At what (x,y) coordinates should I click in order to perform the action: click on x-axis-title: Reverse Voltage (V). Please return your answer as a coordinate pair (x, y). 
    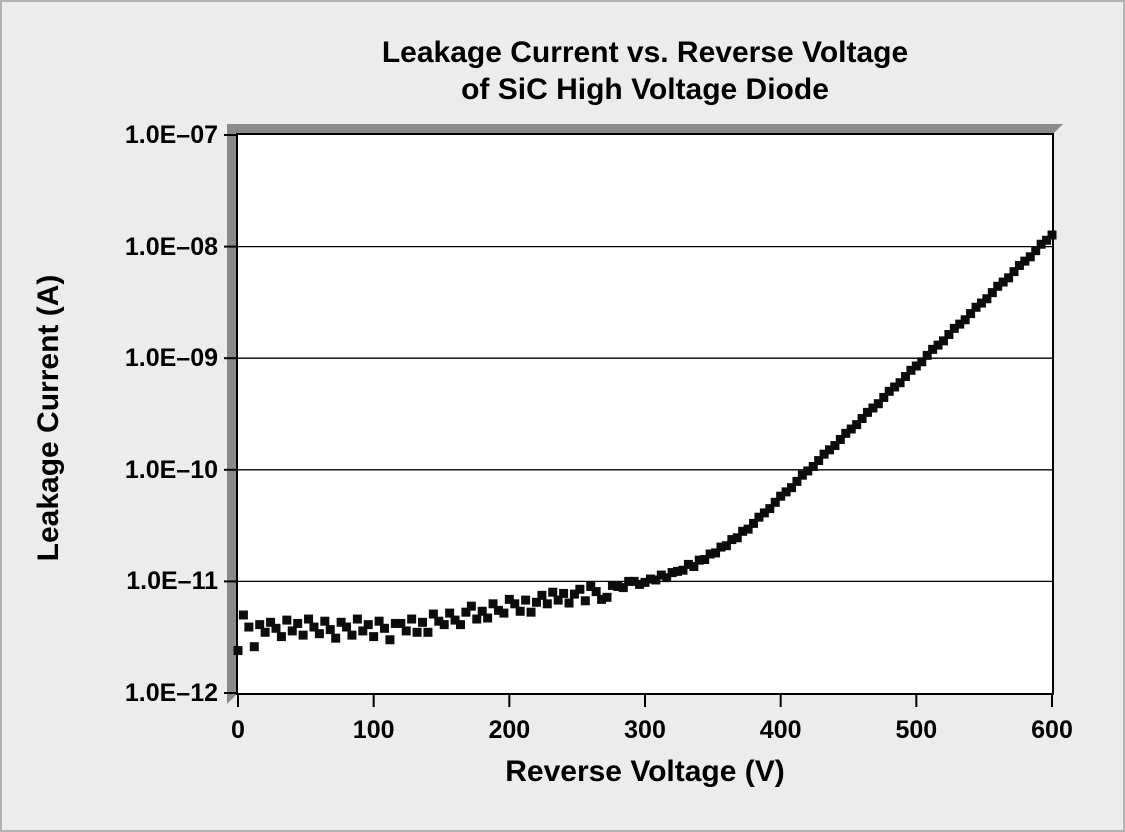
    Looking at the image, I should click on (645, 772).